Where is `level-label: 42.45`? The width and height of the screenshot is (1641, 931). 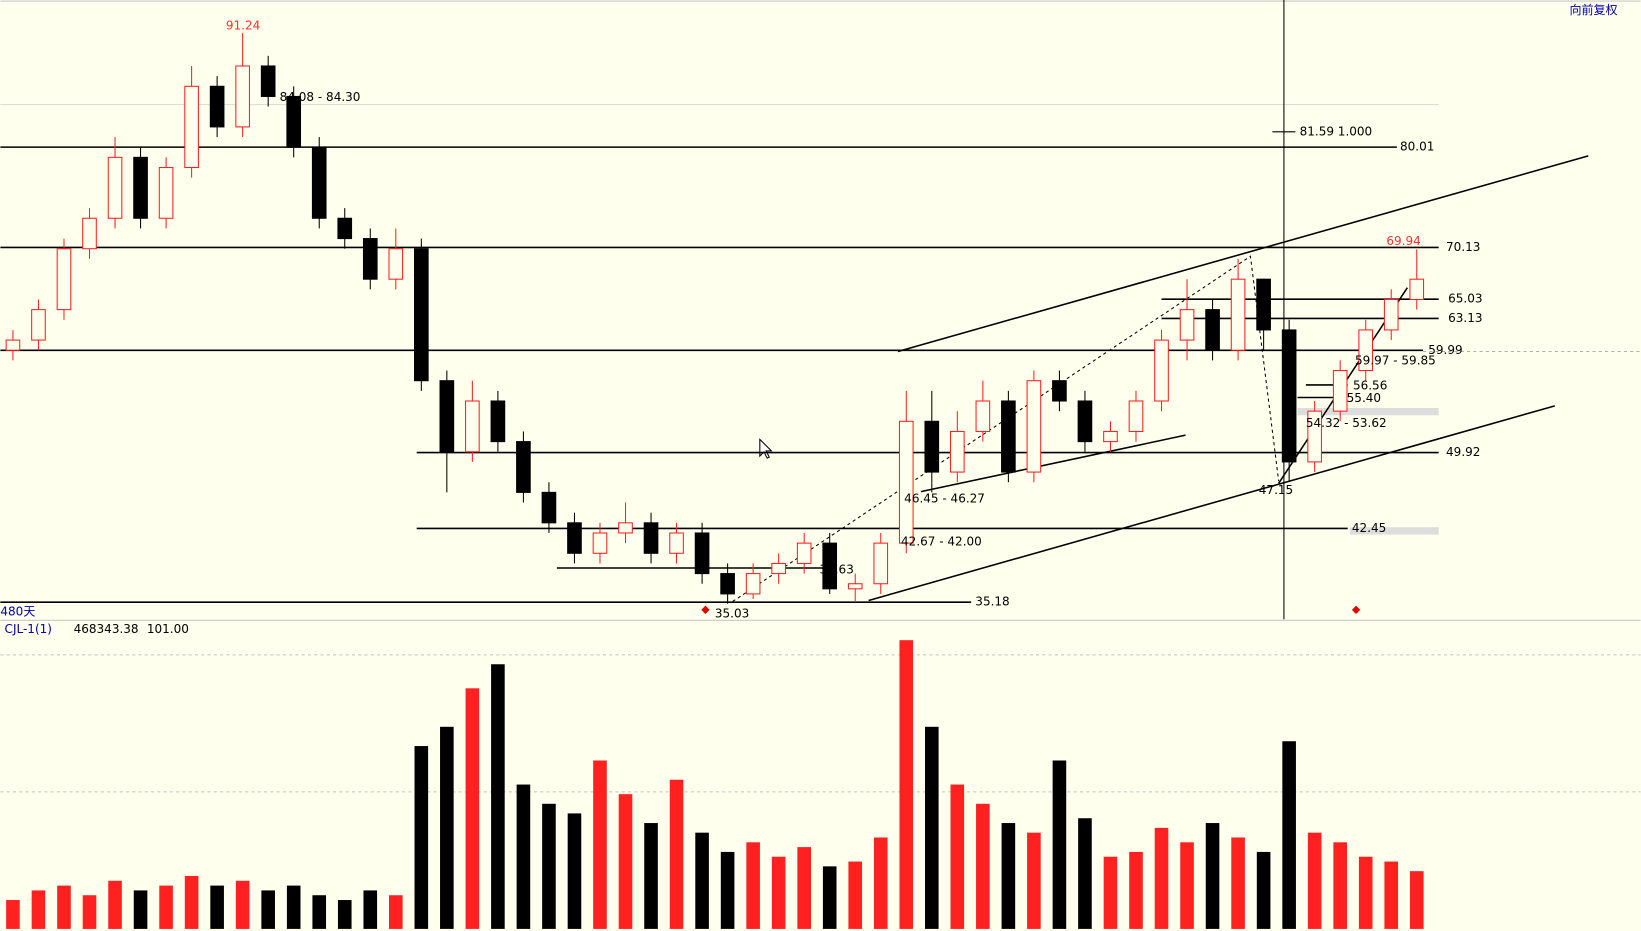 level-label: 42.45 is located at coordinates (1369, 528).